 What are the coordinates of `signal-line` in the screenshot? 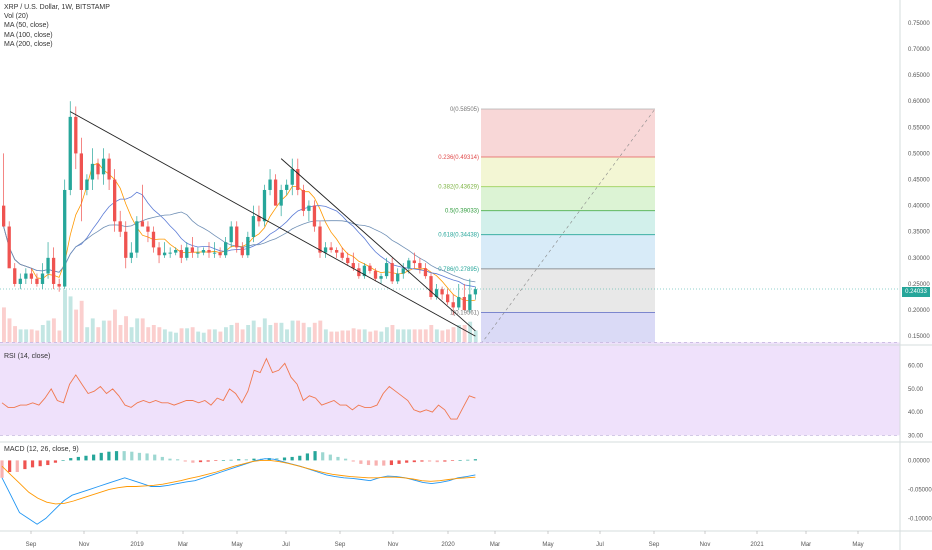 It's located at (238, 482).